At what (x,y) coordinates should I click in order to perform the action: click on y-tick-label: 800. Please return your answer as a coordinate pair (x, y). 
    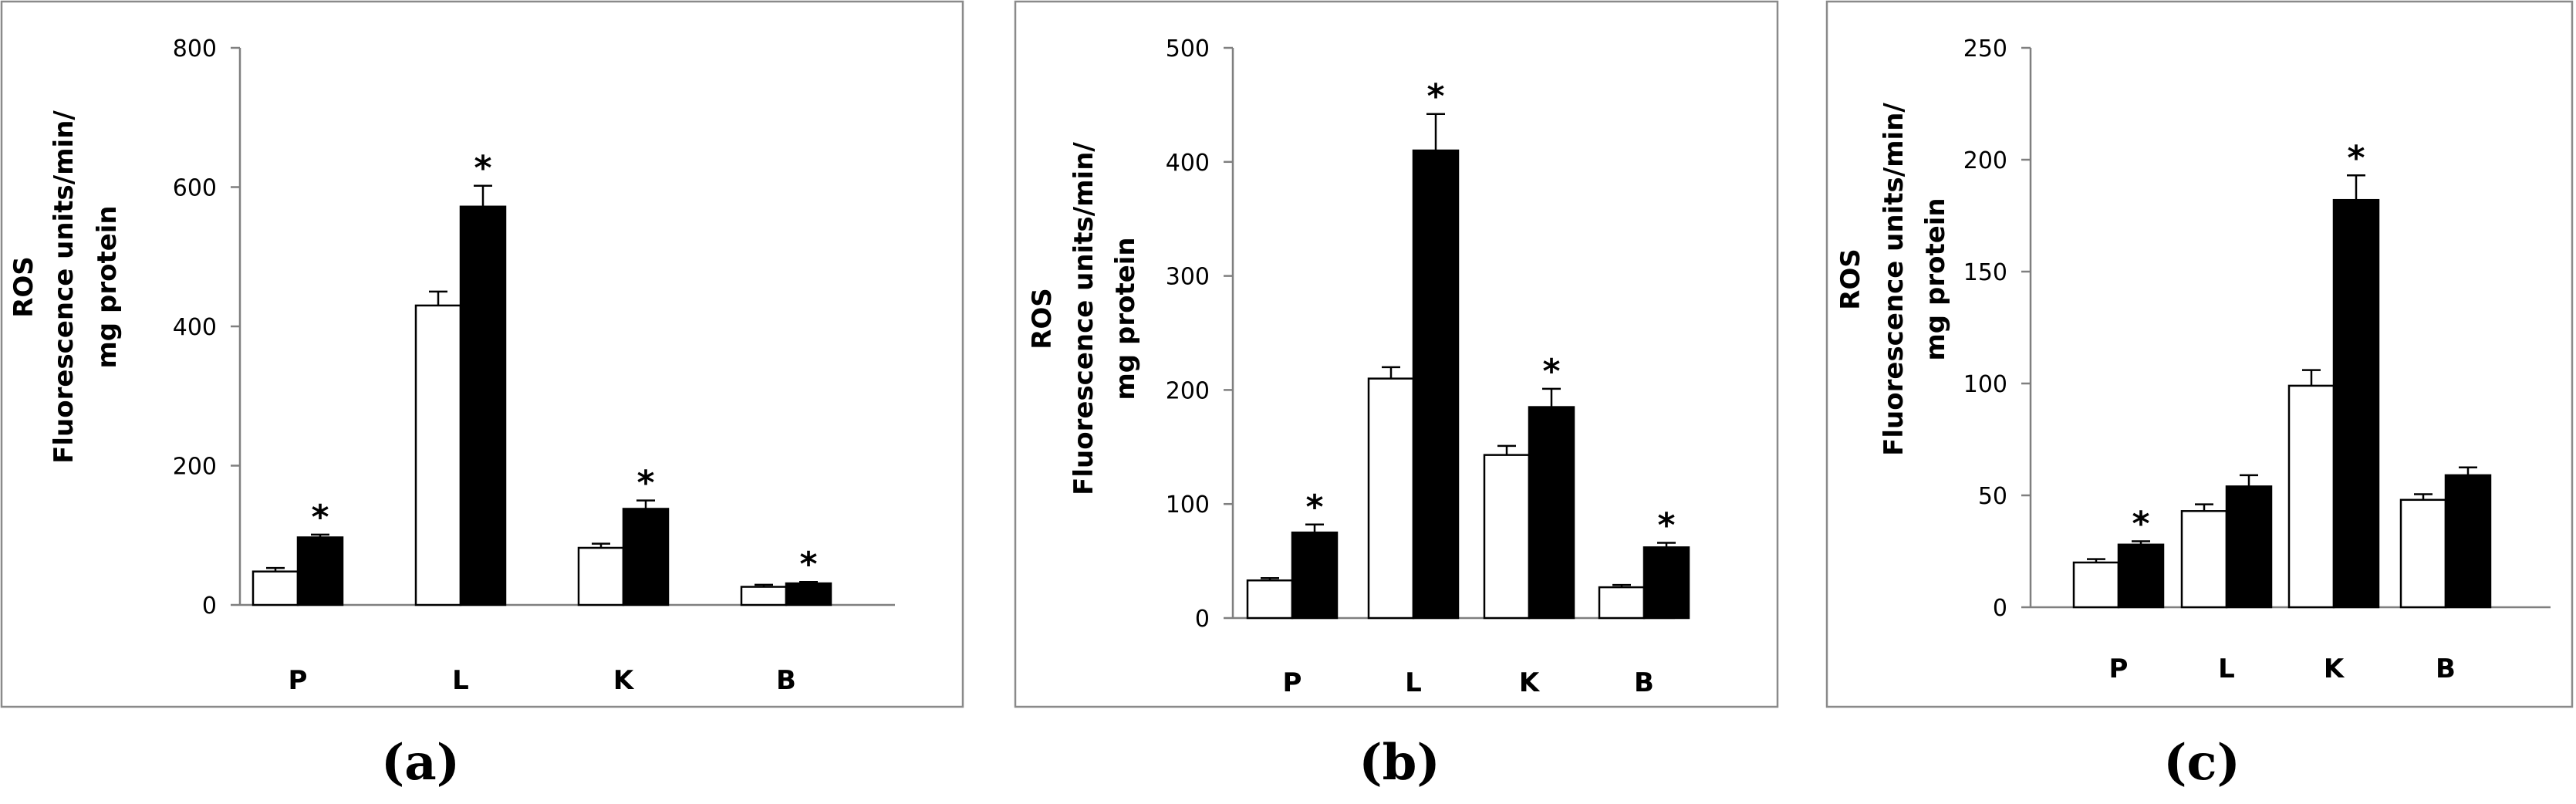
    Looking at the image, I should click on (195, 48).